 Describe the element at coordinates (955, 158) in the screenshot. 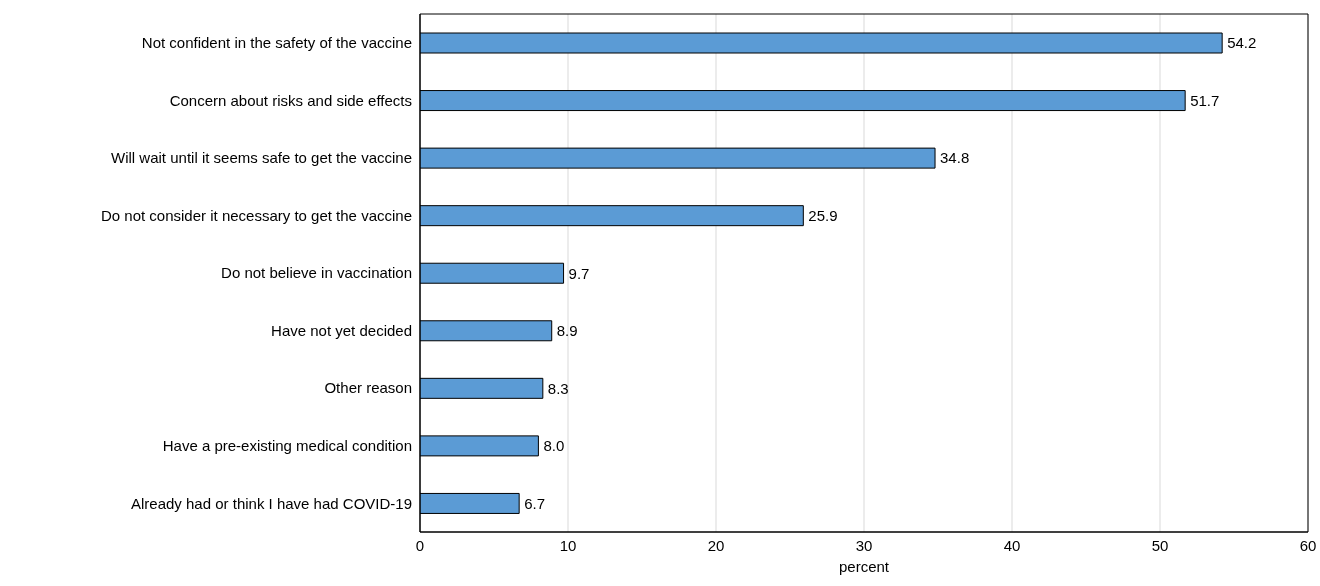

I see `data-label: 34.8` at that location.